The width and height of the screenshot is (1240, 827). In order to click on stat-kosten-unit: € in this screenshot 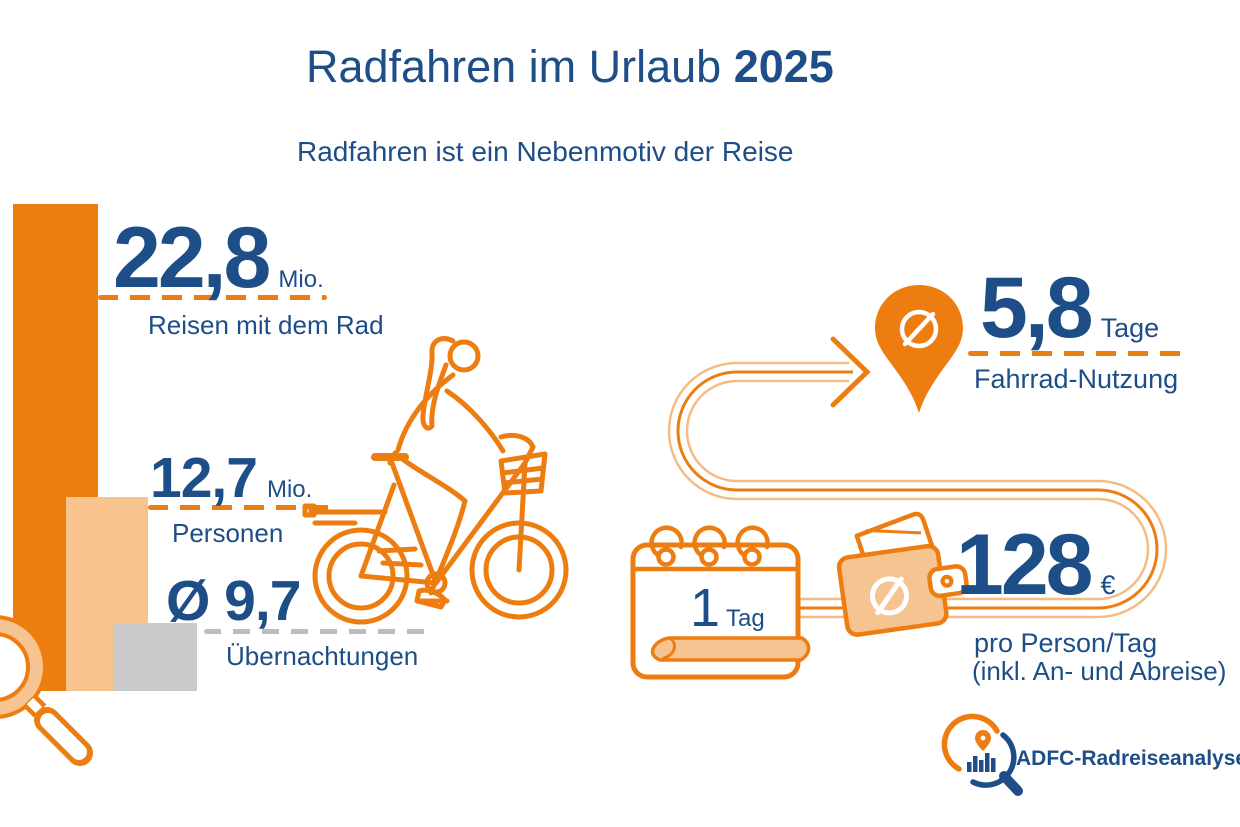, I will do `click(1108, 585)`.